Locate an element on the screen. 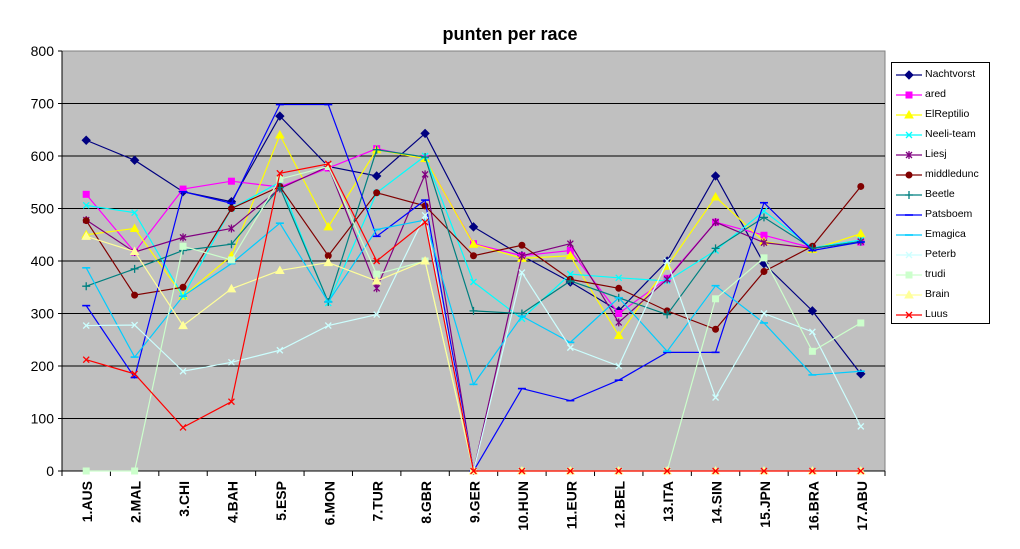  y-tick-label: 400 is located at coordinates (43, 261).